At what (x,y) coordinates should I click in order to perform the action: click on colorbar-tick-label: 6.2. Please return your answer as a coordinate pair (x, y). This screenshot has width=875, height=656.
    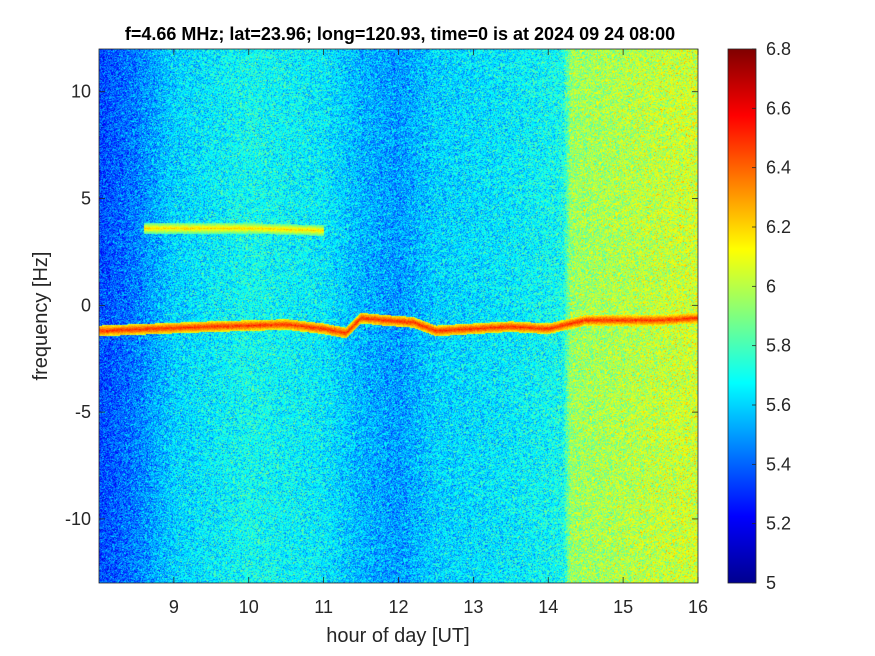
    Looking at the image, I should click on (778, 227).